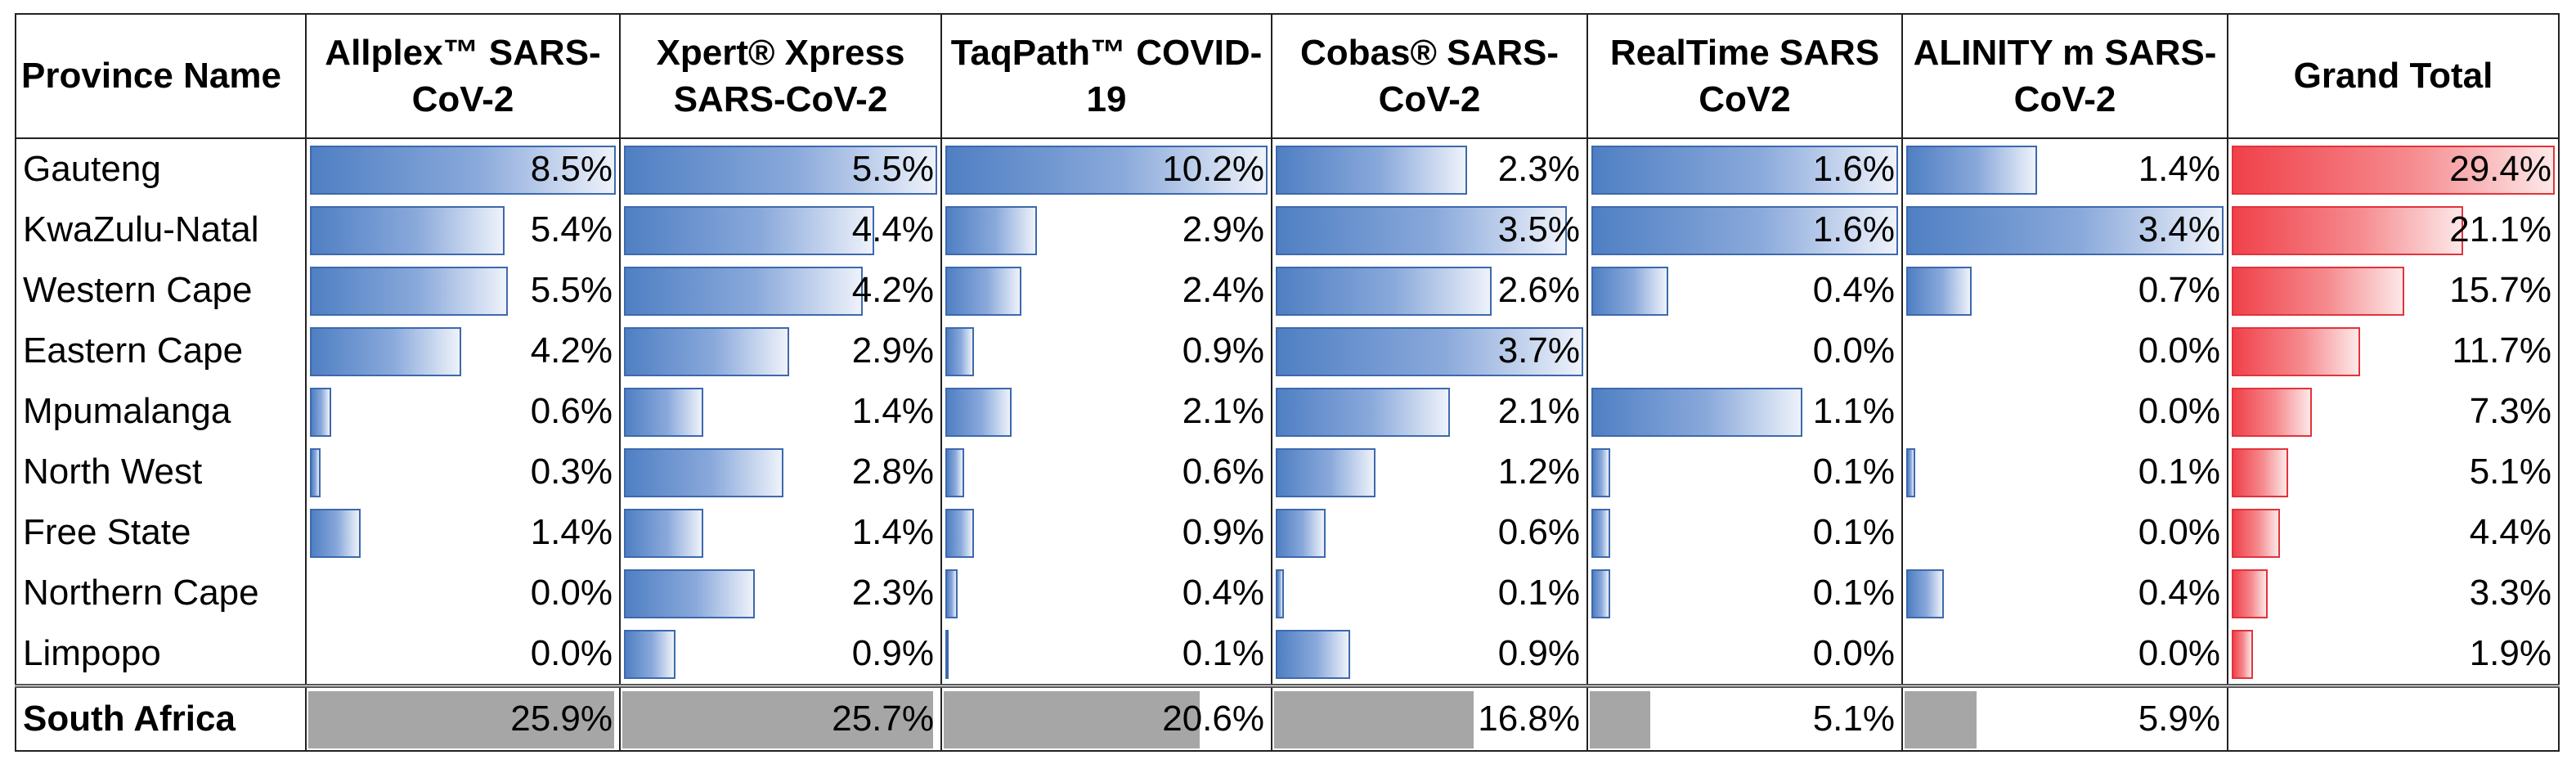 This screenshot has width=2576, height=764. Describe the element at coordinates (385, 351) in the screenshot. I see `cell-eastern-cape-1-bar` at that location.